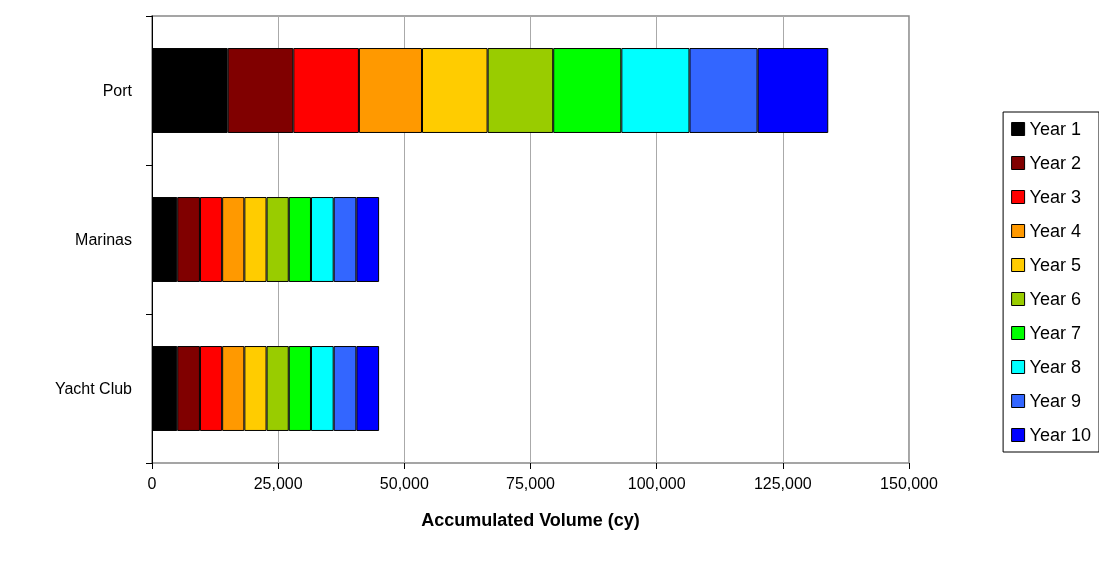 This screenshot has height=564, width=1107. What do you see at coordinates (1055, 163) in the screenshot?
I see `legend-label: Year 2` at bounding box center [1055, 163].